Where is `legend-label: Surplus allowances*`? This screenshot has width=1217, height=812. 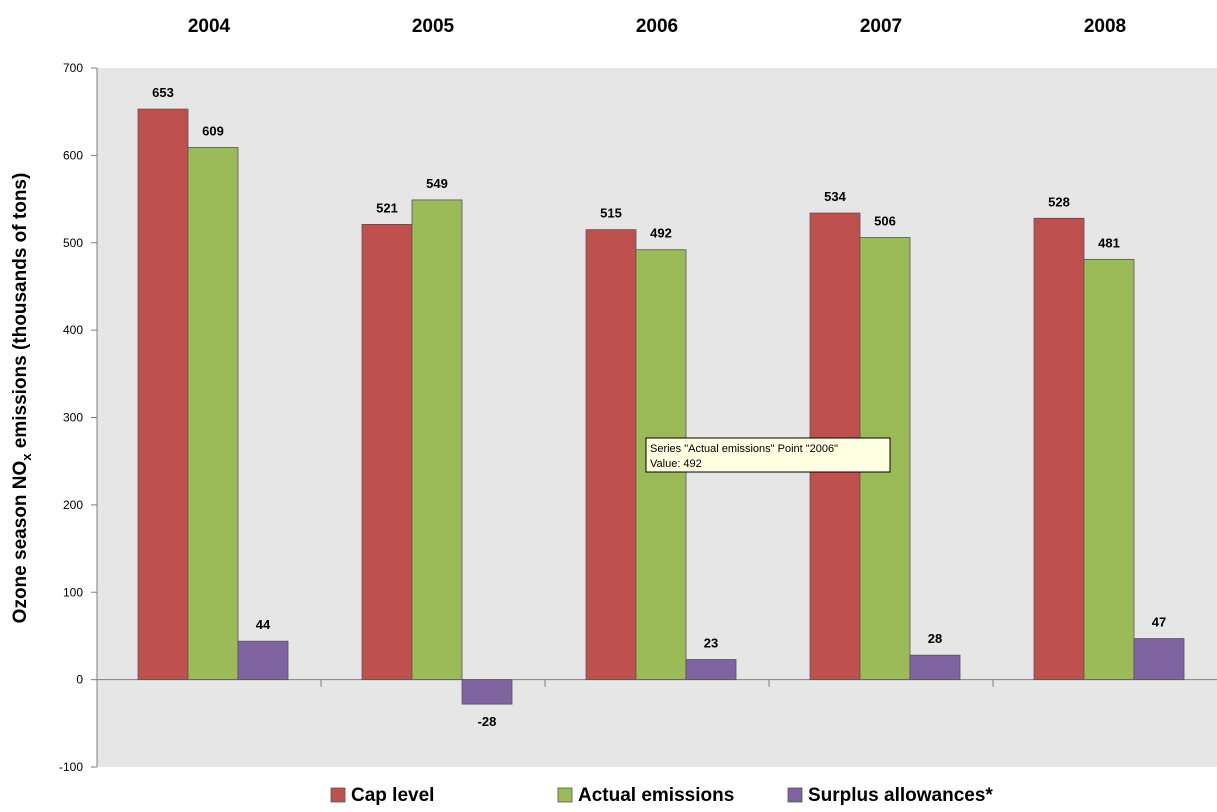 legend-label: Surplus allowances* is located at coordinates (900, 795).